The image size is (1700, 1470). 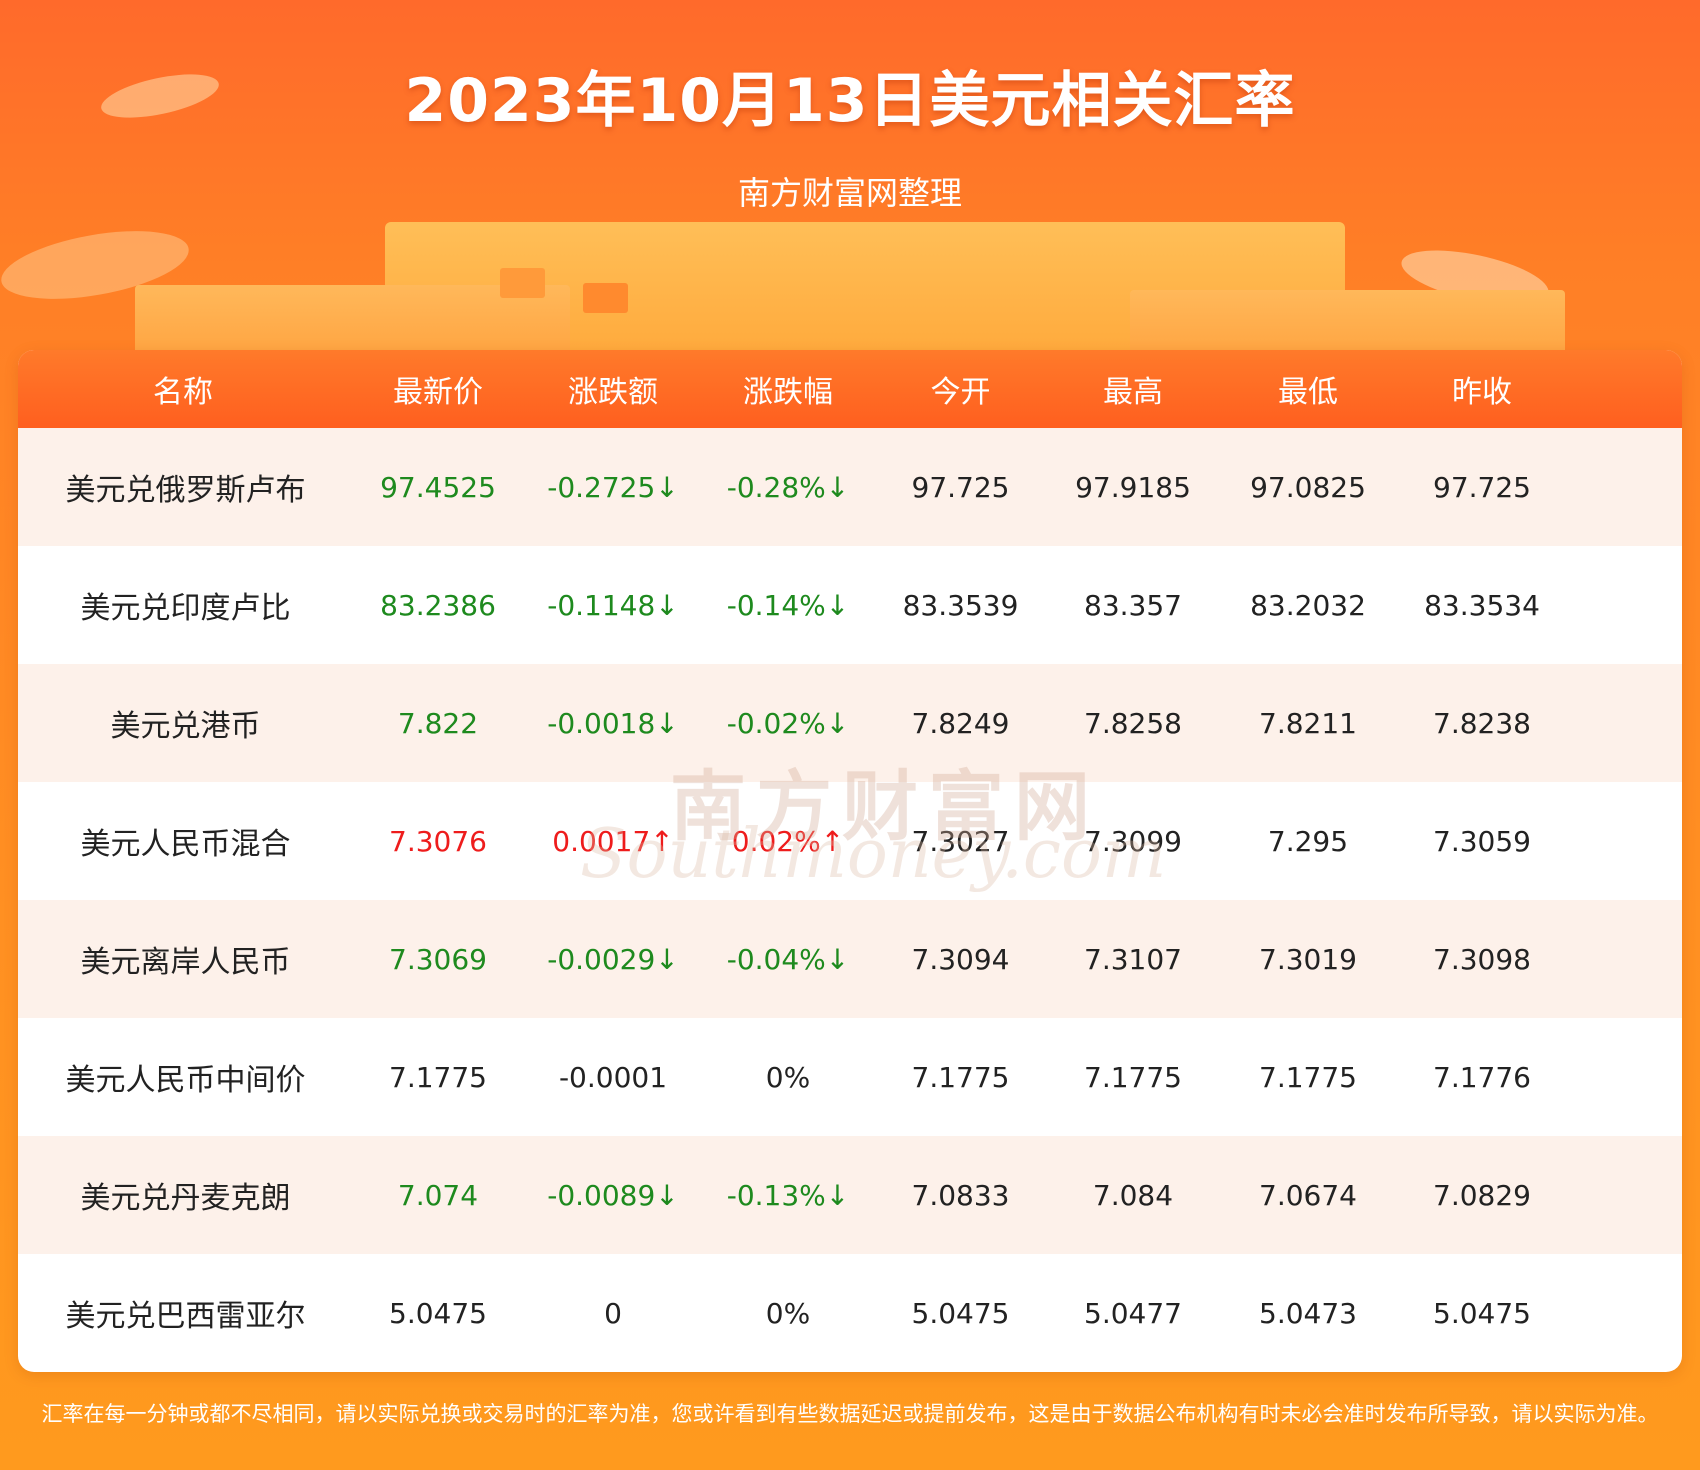 What do you see at coordinates (1133, 841) in the screenshot?
I see `cell-high: 7.3099` at bounding box center [1133, 841].